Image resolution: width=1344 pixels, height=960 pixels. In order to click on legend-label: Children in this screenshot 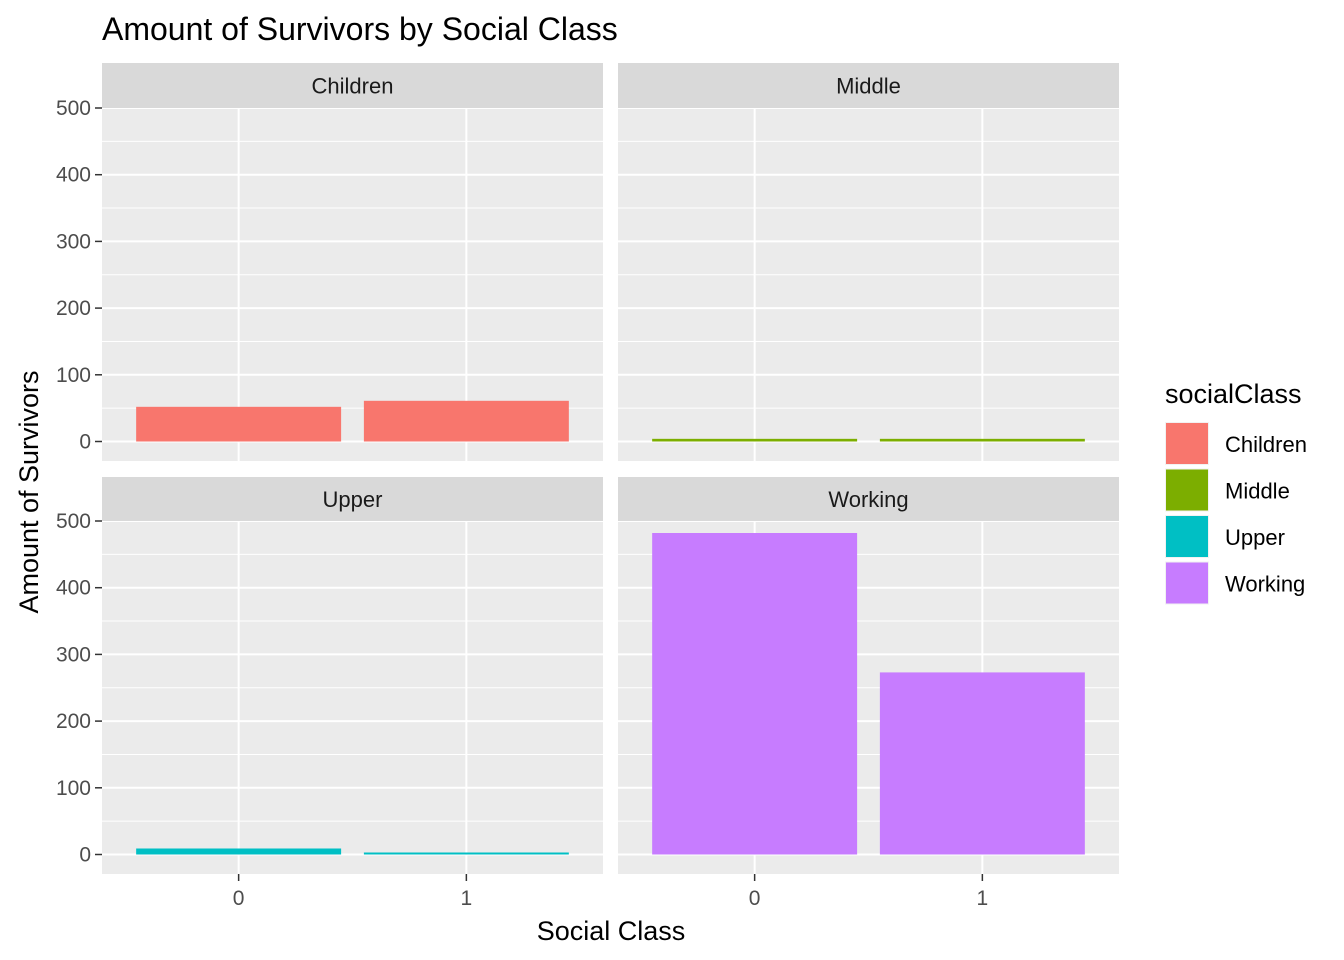, I will do `click(1266, 444)`.